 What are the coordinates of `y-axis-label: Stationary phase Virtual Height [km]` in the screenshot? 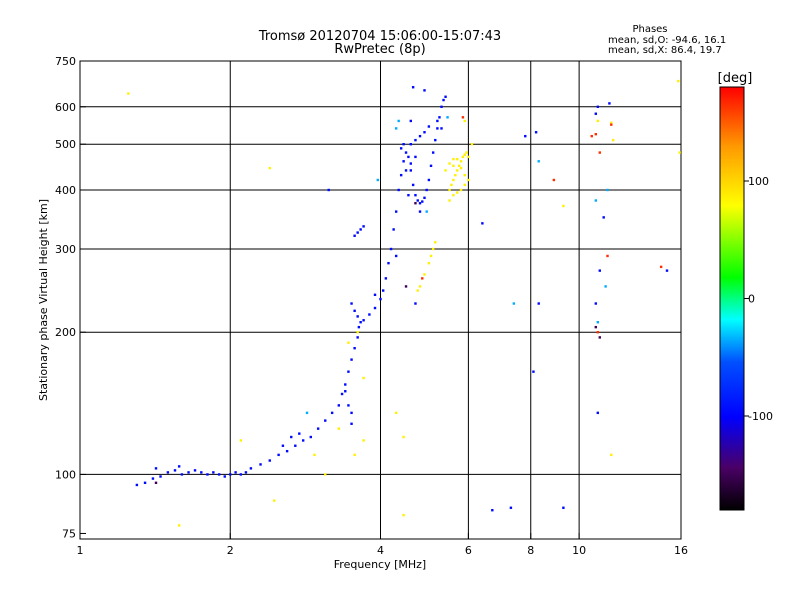 It's located at (43, 300).